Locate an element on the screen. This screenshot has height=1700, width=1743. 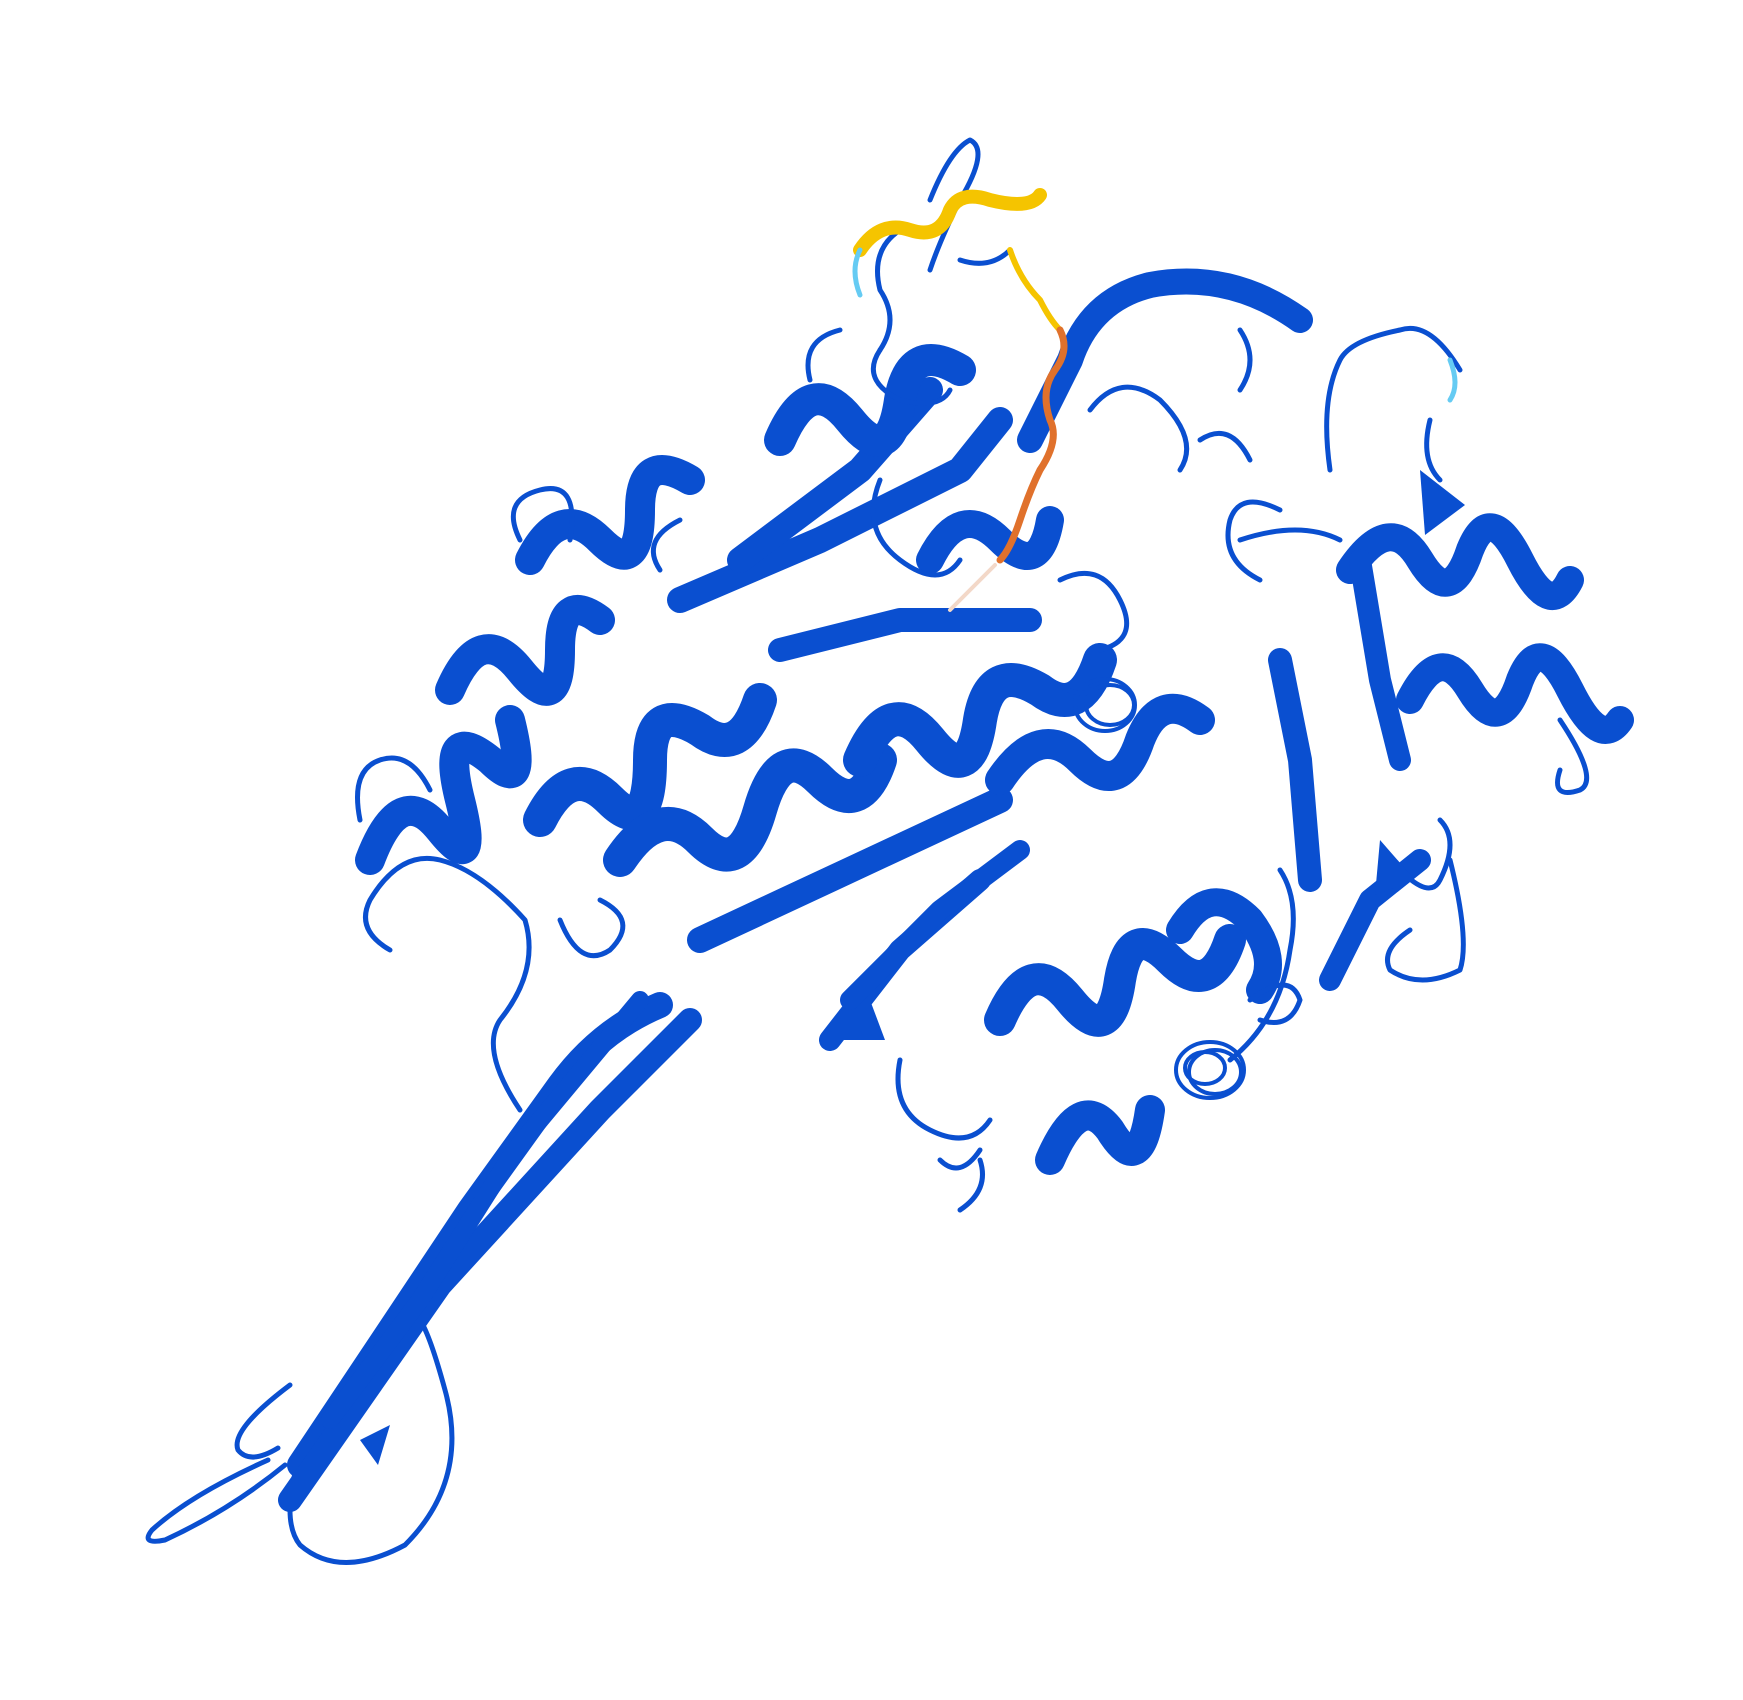
confident-segments is located at coordinates (1155, 325).